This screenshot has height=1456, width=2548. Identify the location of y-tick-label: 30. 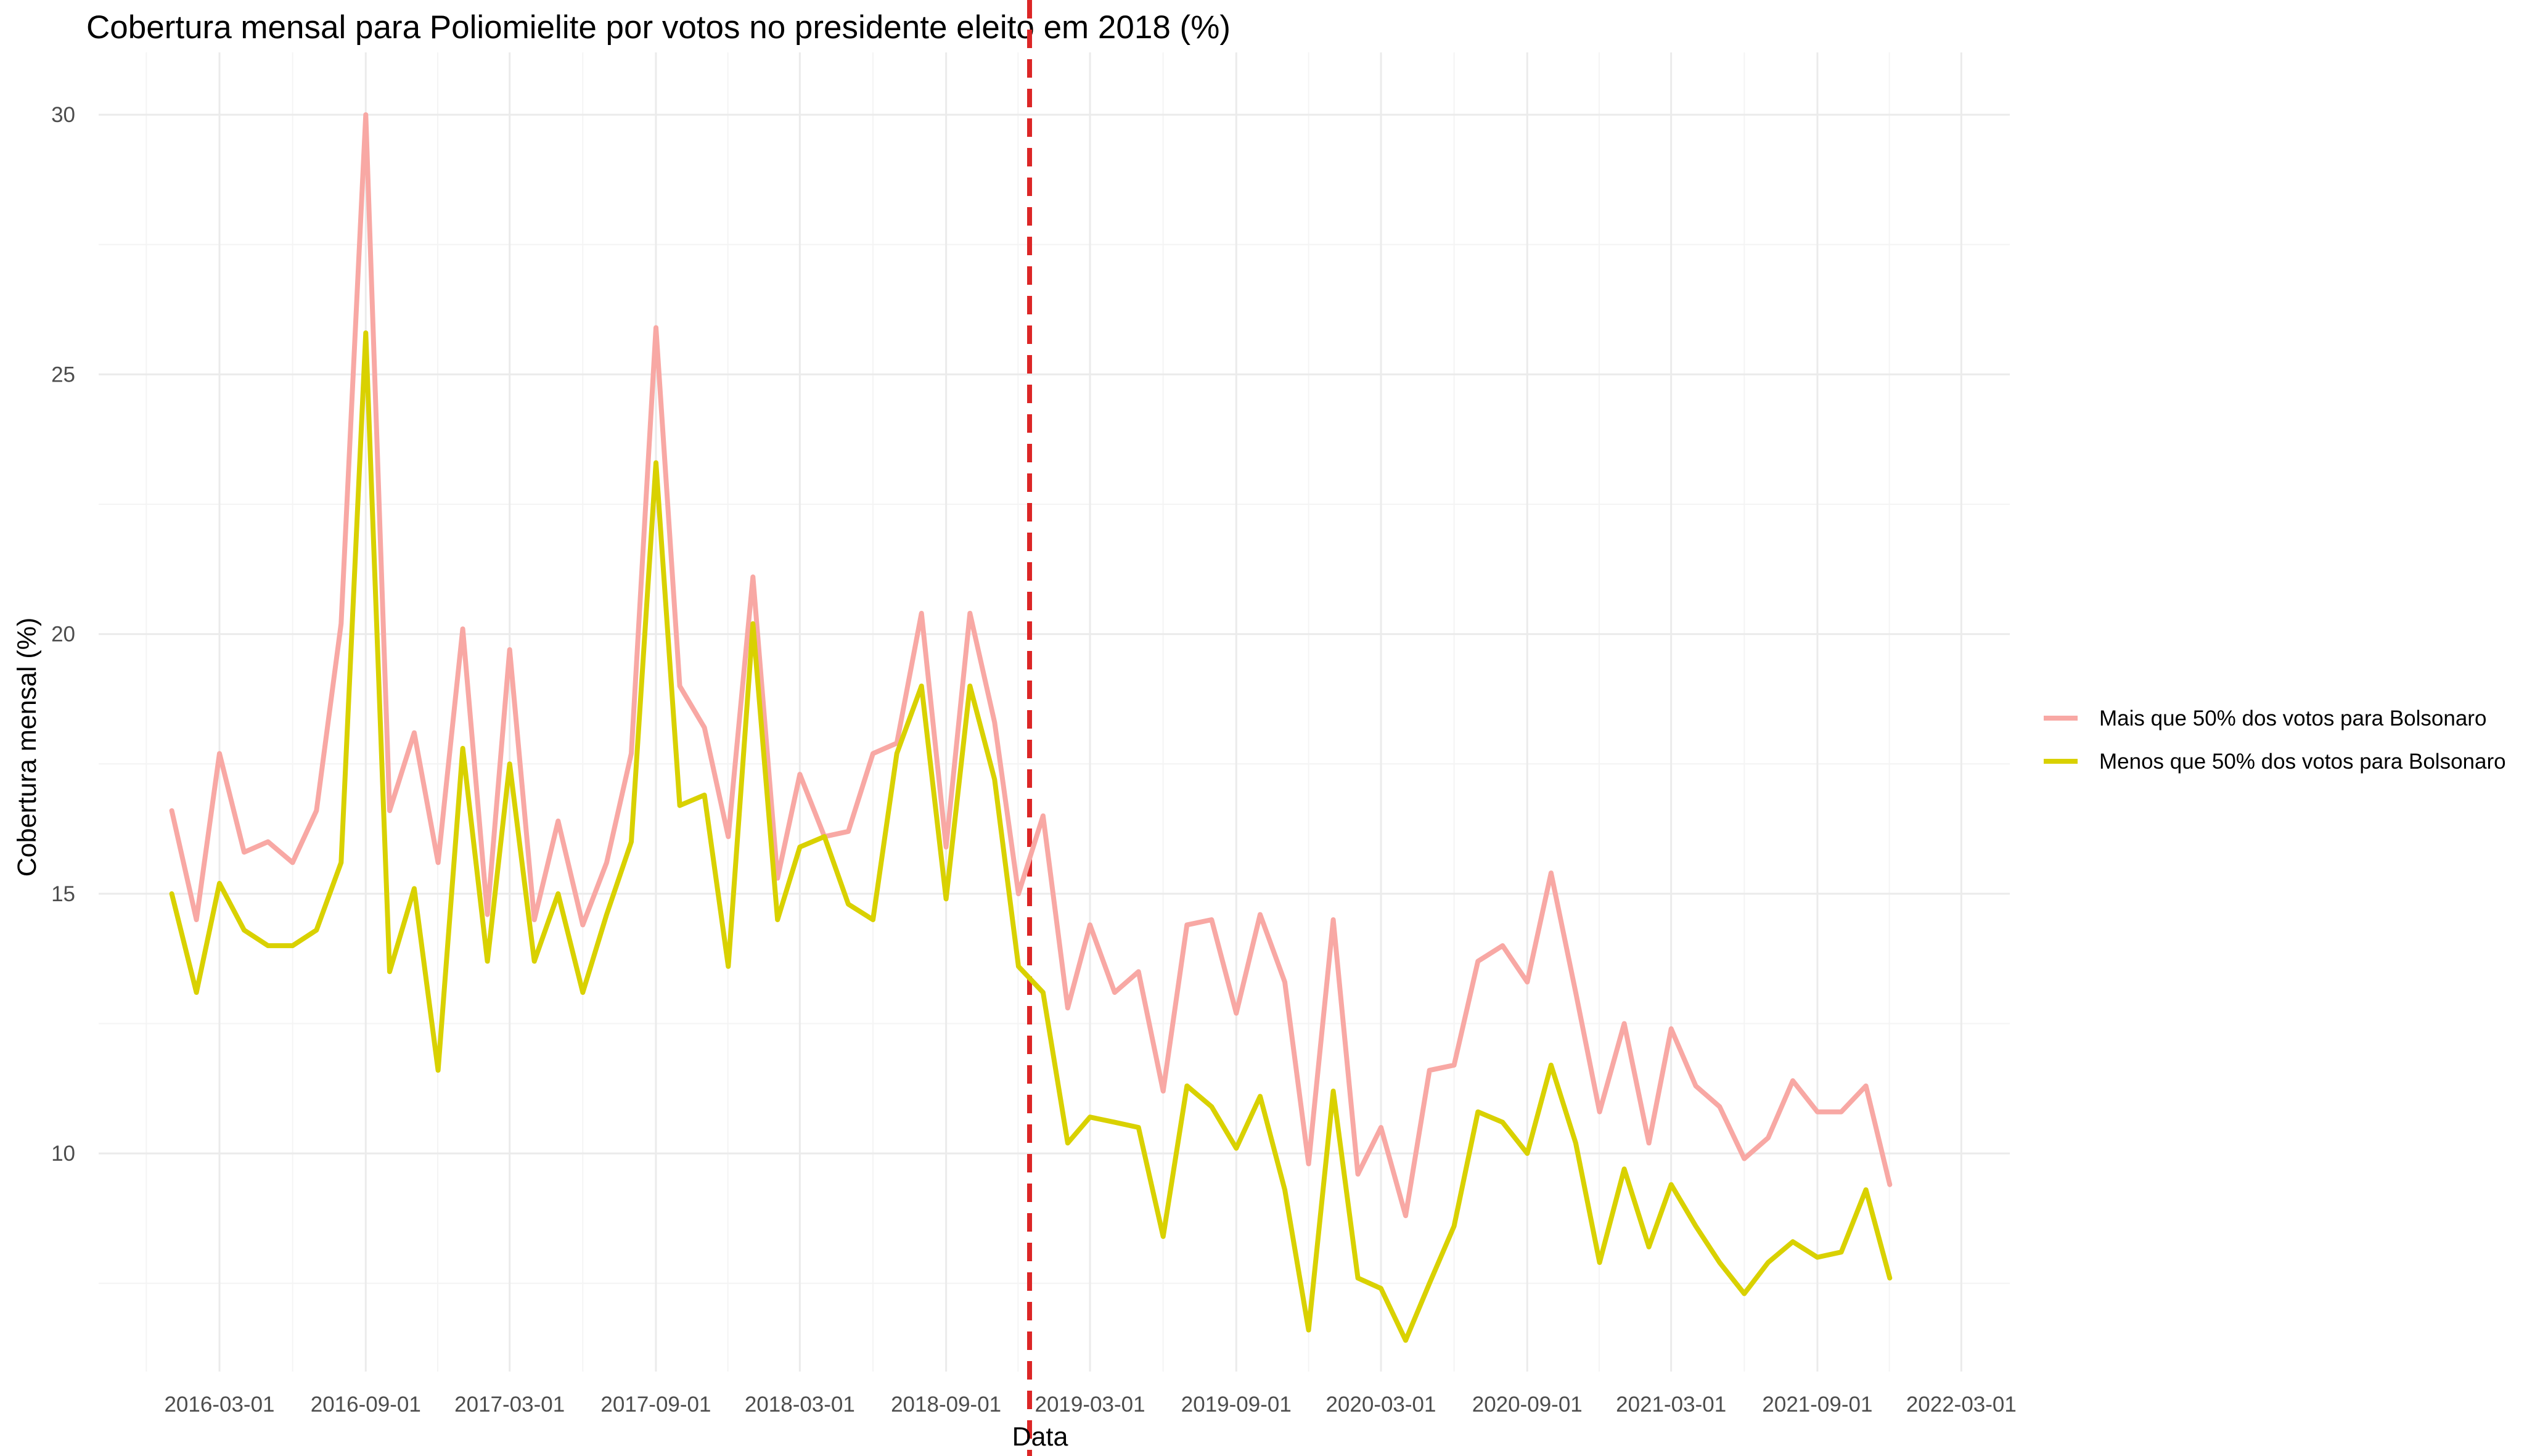
(63, 115).